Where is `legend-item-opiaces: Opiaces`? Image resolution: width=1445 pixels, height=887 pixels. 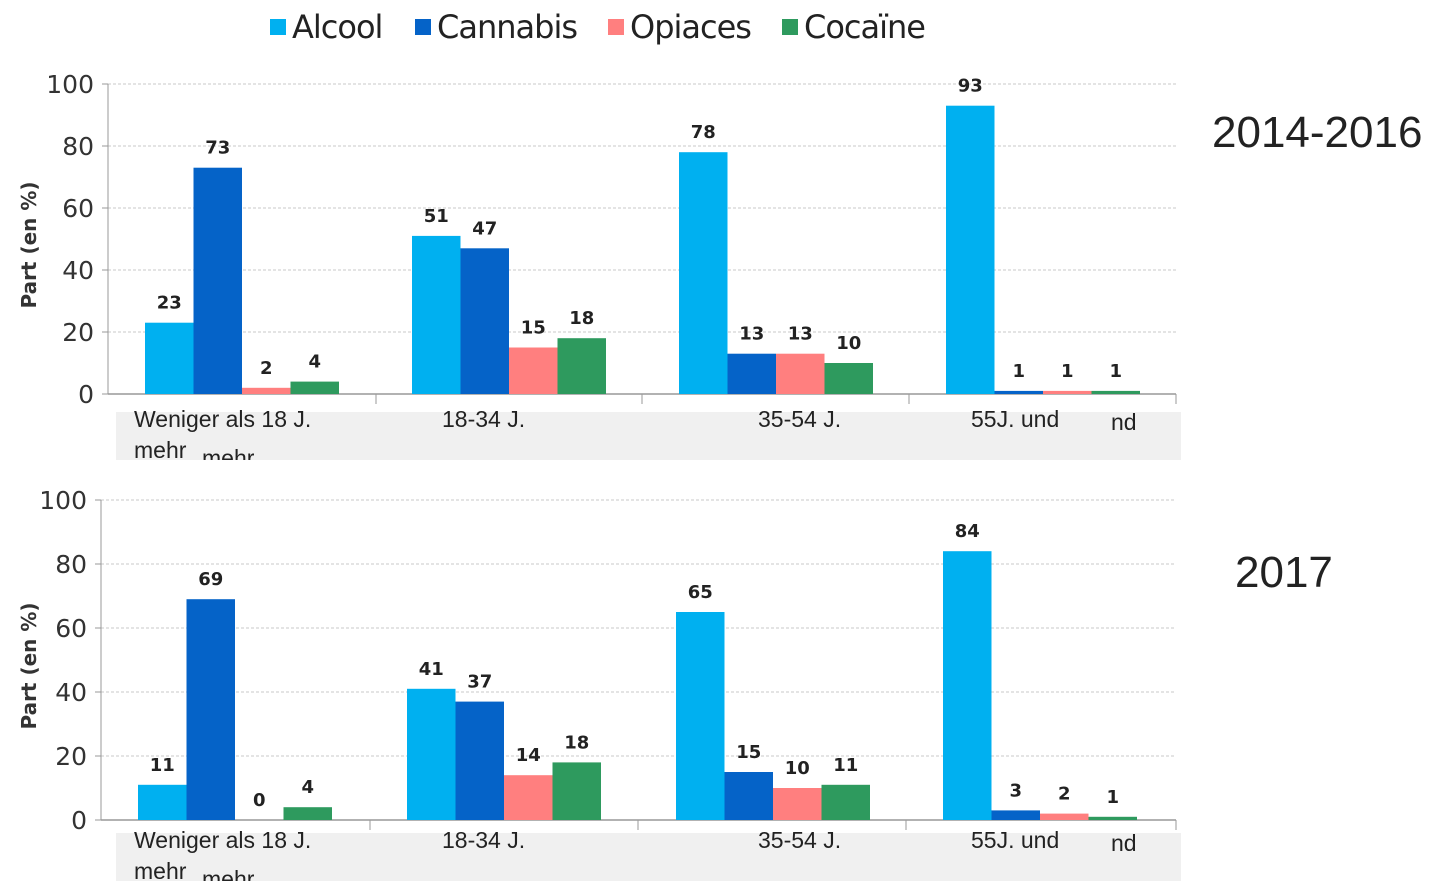 legend-item-opiaces: Opiaces is located at coordinates (680, 27).